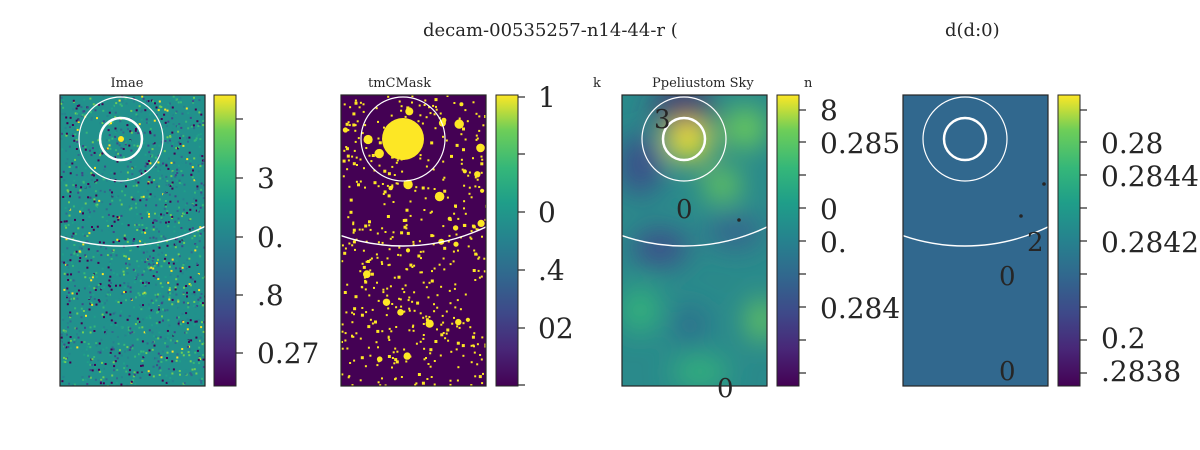 This screenshot has height=450, width=1200. I want to click on colorbar-tick-label: 0., so click(270, 237).